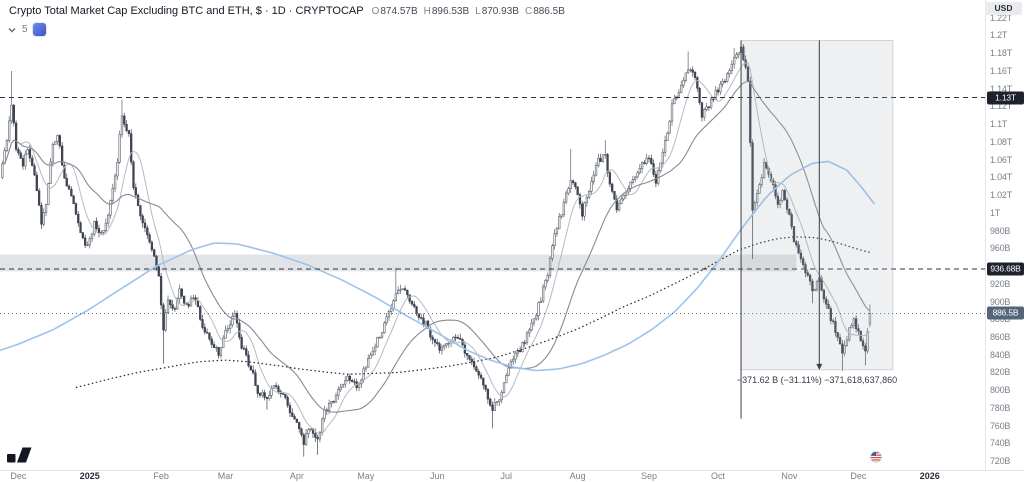 Image resolution: width=1024 pixels, height=482 pixels. Describe the element at coordinates (1001, 177) in the screenshot. I see `price-tick-label: 1.04T` at that location.